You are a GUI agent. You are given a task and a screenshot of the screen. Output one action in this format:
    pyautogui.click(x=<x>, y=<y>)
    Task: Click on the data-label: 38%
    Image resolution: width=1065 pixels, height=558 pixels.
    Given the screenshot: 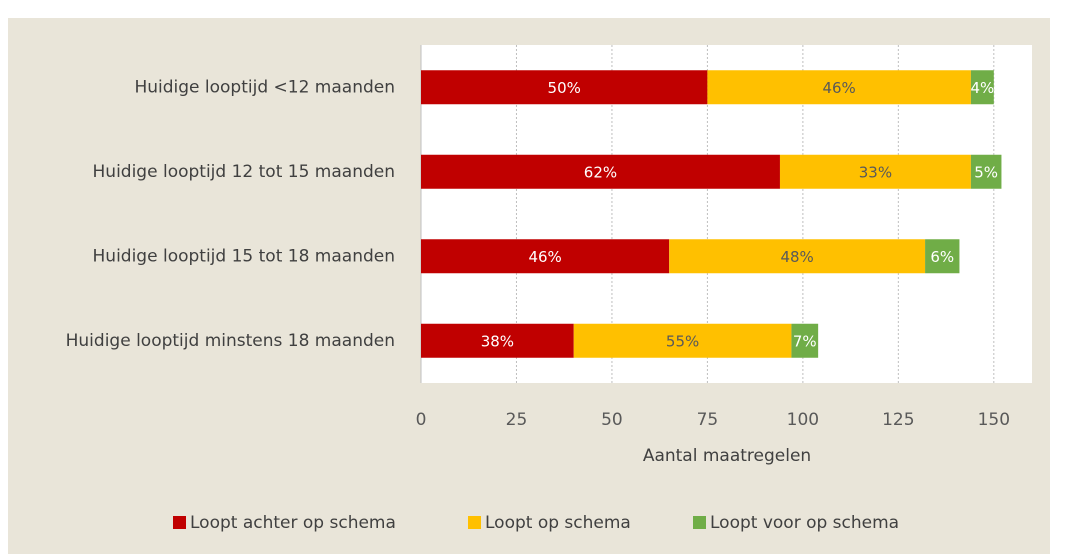 What is the action you would take?
    pyautogui.click(x=497, y=341)
    